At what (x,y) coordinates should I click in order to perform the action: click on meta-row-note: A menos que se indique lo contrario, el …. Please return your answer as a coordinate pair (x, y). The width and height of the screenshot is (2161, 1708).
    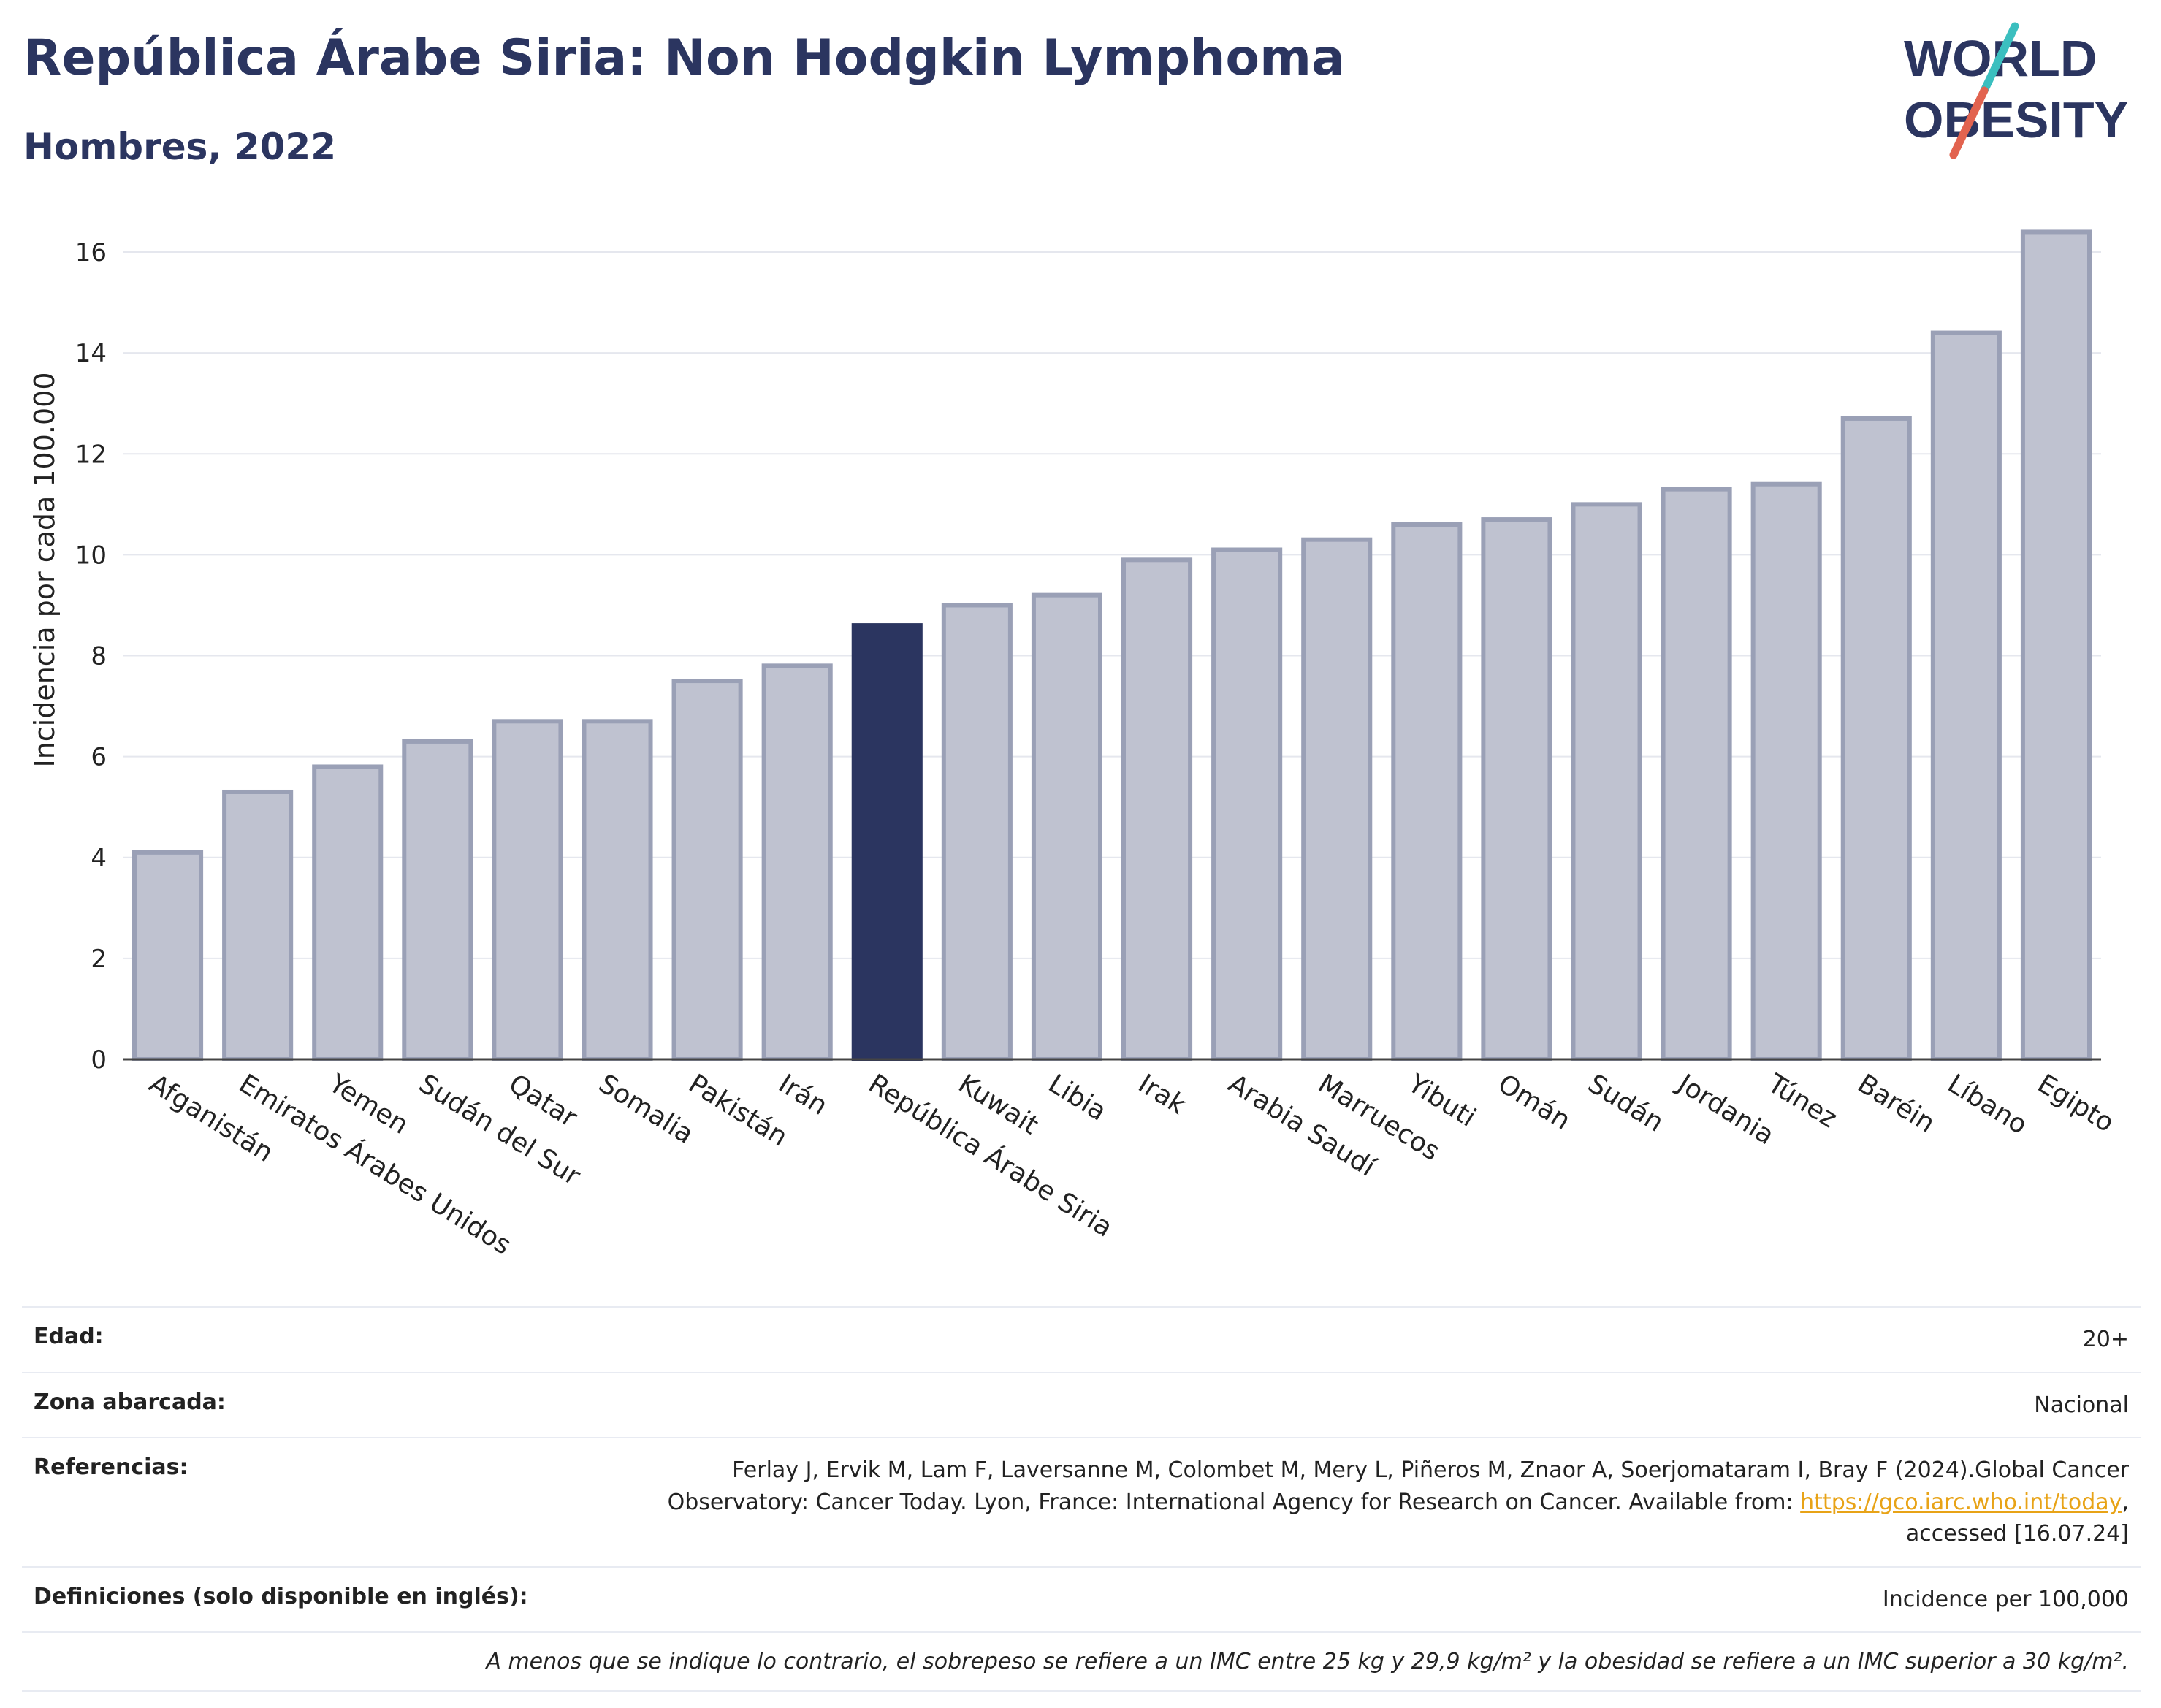
    Looking at the image, I should click on (1081, 1662).